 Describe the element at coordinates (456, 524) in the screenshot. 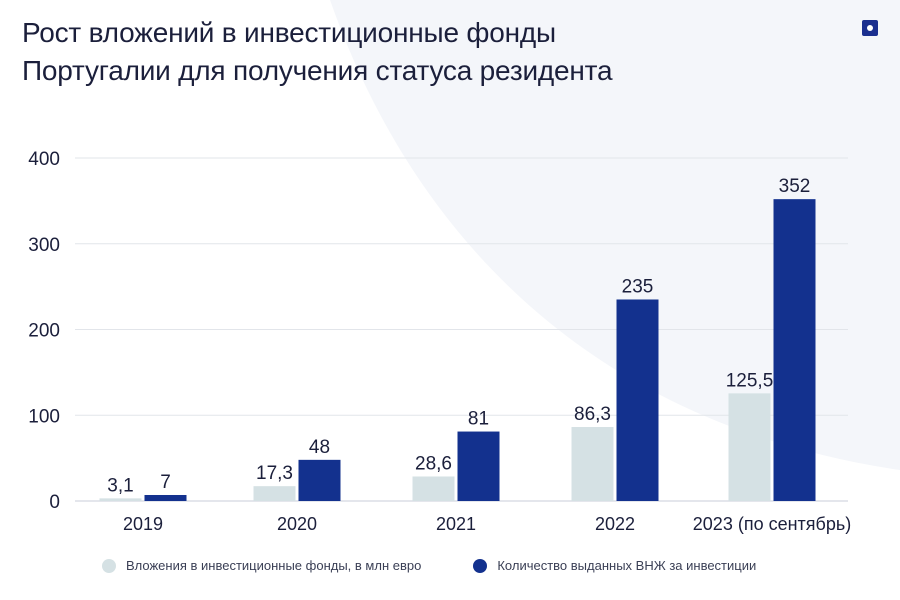

I see `x-tick-label-2: 2021` at that location.